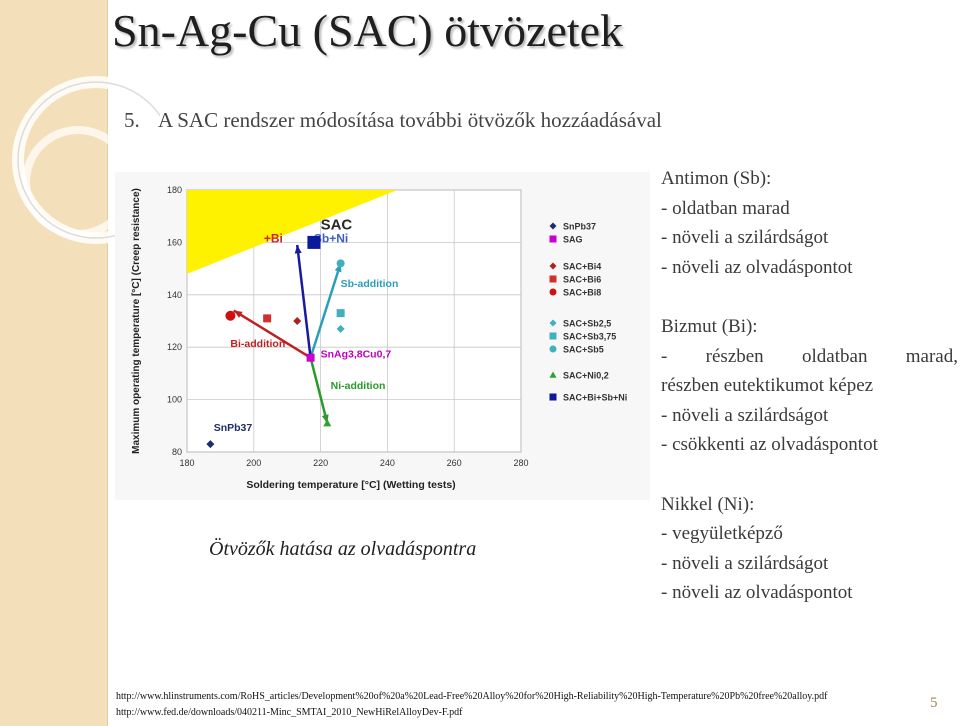  I want to click on bizmut-line: - csökkenti az olvadáspontot, so click(769, 444).